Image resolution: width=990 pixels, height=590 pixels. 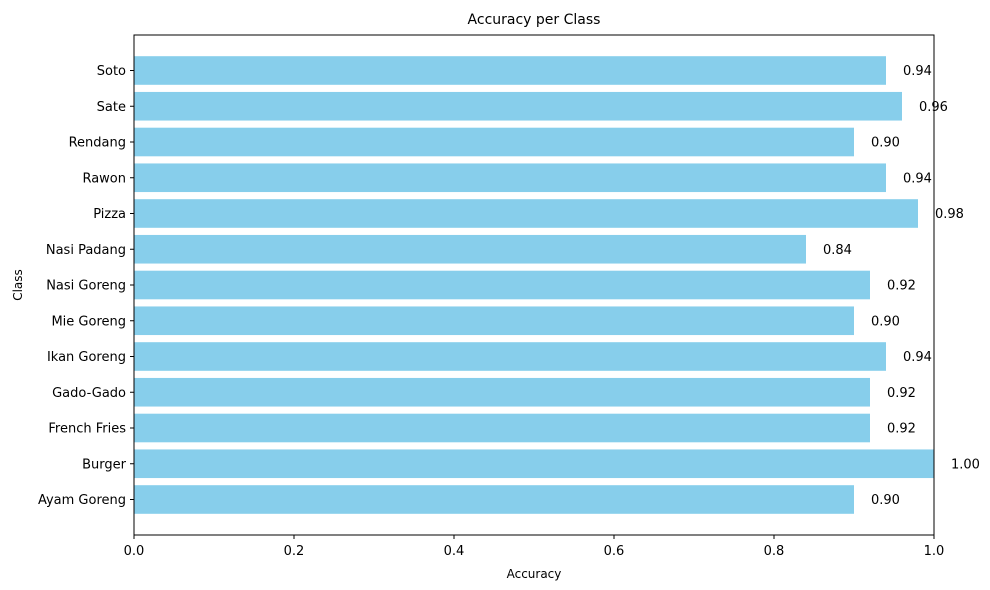 What do you see at coordinates (494, 321) in the screenshot?
I see `bar-mie-goreng` at bounding box center [494, 321].